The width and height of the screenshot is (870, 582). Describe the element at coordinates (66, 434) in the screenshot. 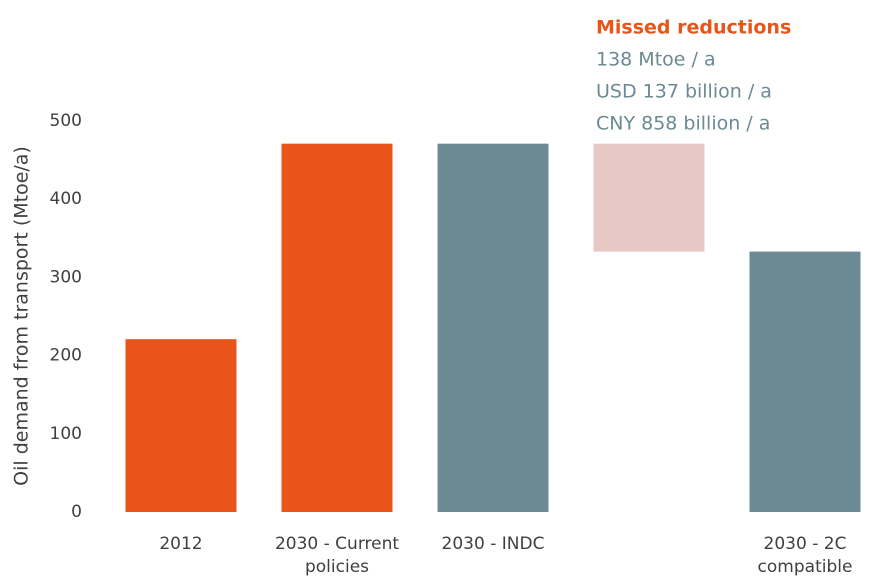

I see `y-tick-label: 100` at that location.